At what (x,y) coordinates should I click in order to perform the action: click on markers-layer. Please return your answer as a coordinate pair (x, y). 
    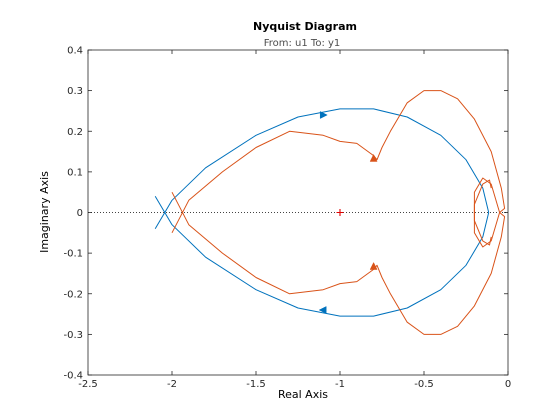
    Looking at the image, I should click on (348, 212).